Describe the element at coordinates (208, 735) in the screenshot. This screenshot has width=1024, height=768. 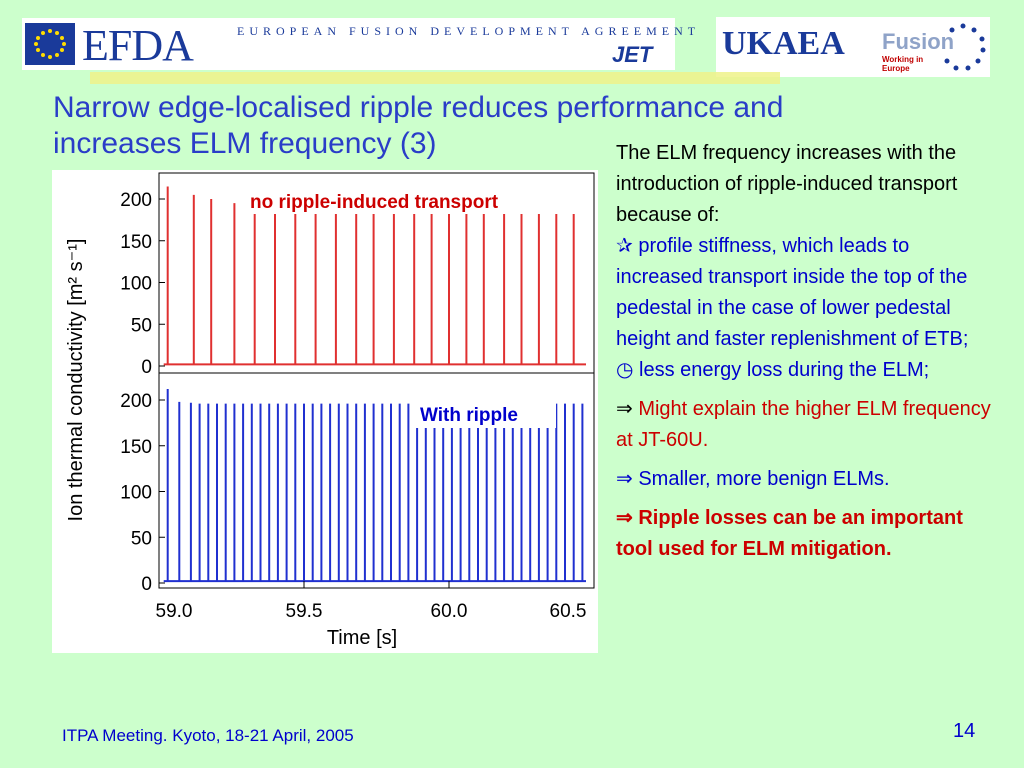
I see `footer-meeting: ITPA Meeting. Kyoto, 18-21 April, 2005` at that location.